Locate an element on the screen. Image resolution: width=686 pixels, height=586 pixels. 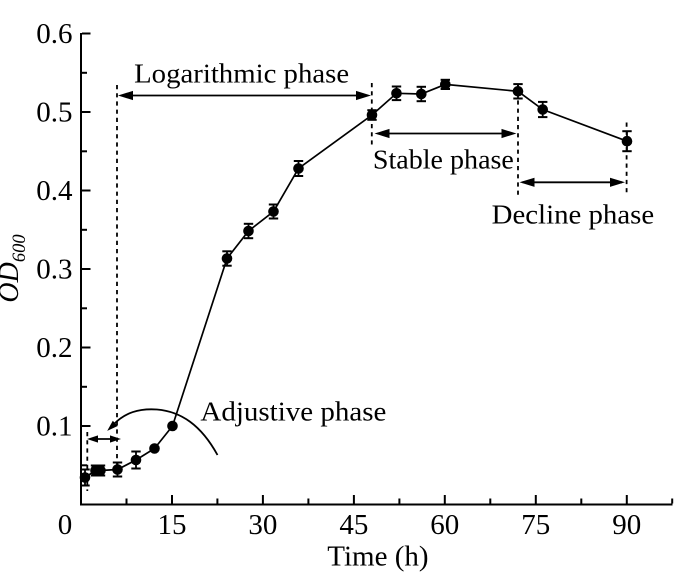
svg-text: Adjustive phase is located at coordinates (293, 410).